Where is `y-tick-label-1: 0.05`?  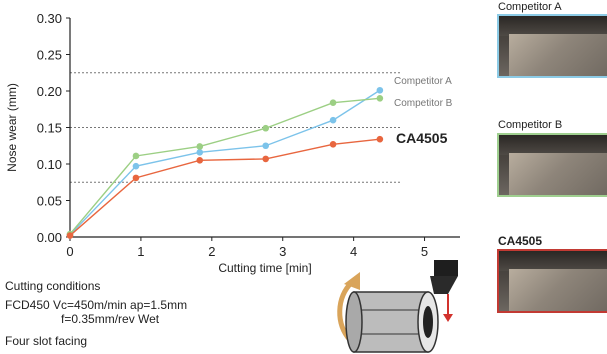
y-tick-label-1: 0.05 is located at coordinates (49, 201).